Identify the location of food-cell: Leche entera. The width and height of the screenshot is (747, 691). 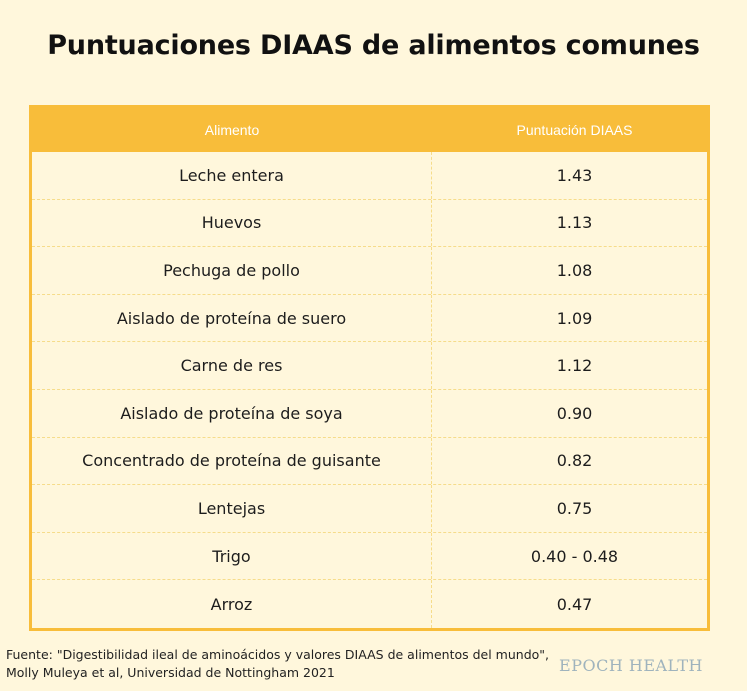
(232, 175).